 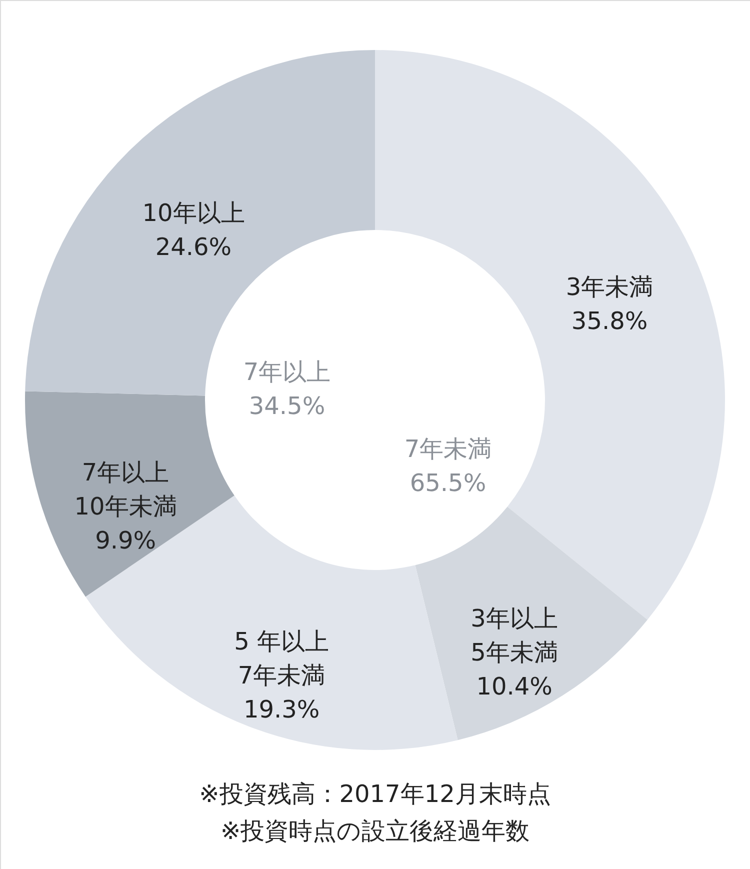 I want to click on text: 7年未満 65.5%, so click(x=448, y=466).